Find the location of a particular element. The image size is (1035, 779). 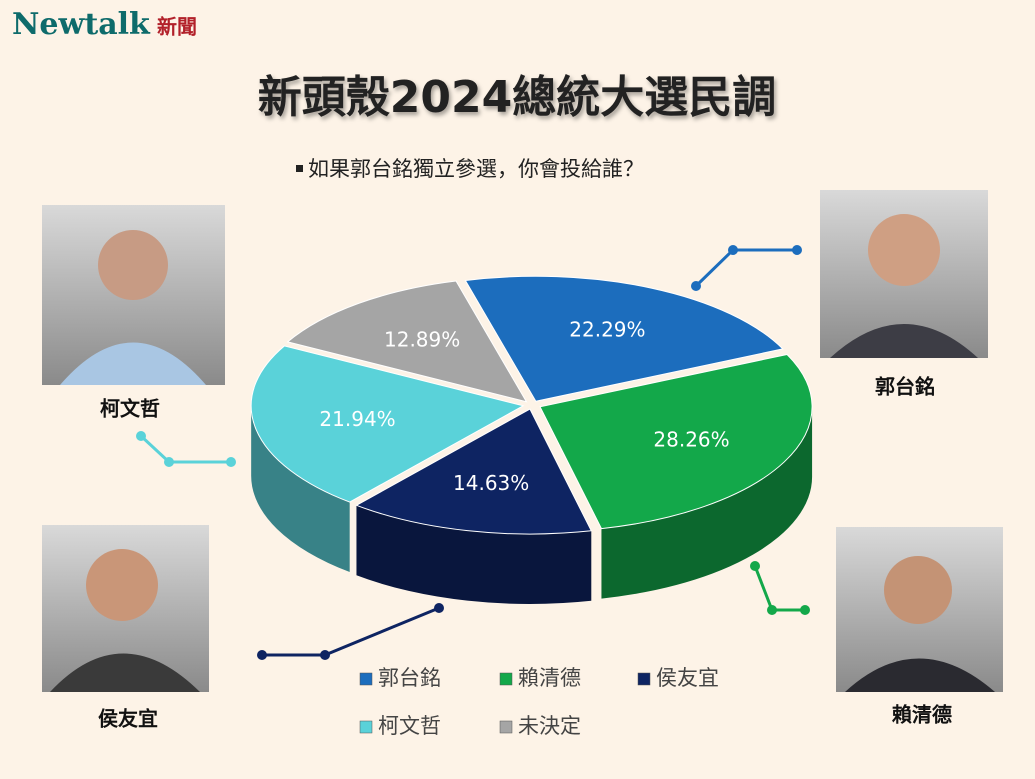

value-label: 22.29% is located at coordinates (607, 330).